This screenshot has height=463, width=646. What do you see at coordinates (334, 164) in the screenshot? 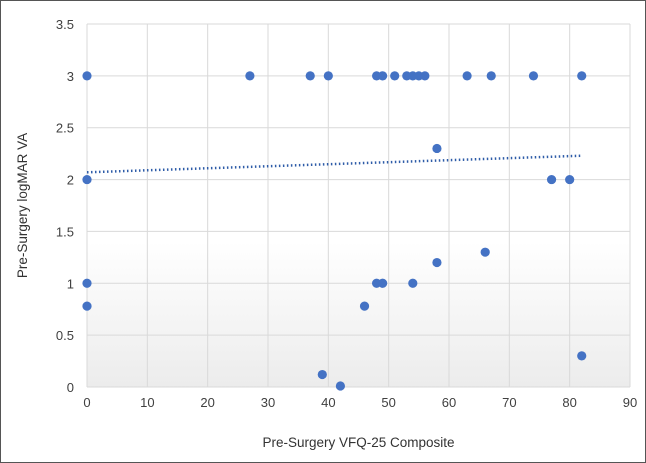
I see `trendline` at bounding box center [334, 164].